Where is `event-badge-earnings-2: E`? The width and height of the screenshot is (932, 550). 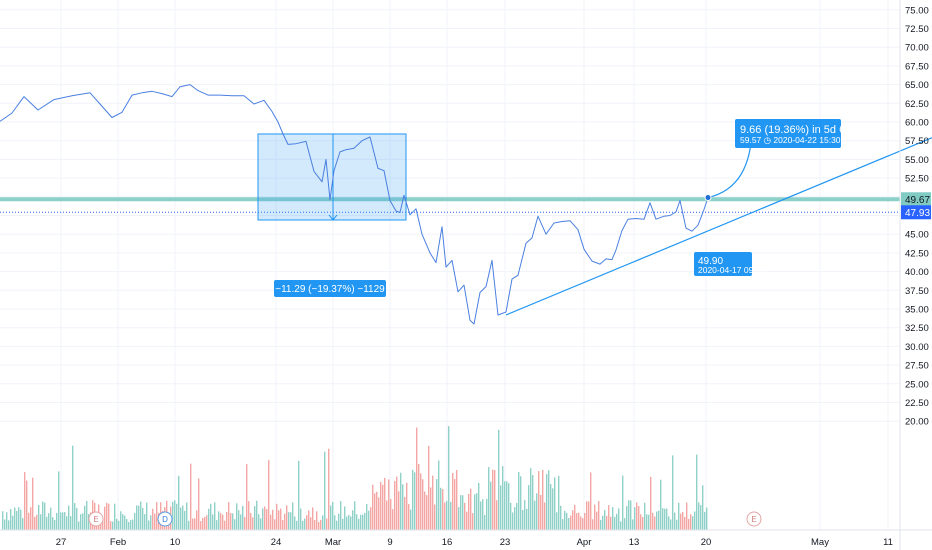 event-badge-earnings-2: E is located at coordinates (754, 519).